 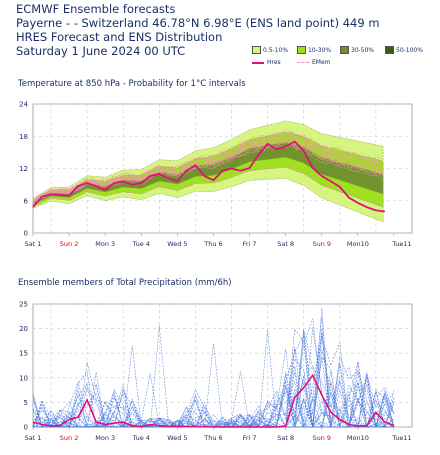 What do you see at coordinates (409, 50) in the screenshot?
I see `legend-label-4: 50-100%` at bounding box center [409, 50].